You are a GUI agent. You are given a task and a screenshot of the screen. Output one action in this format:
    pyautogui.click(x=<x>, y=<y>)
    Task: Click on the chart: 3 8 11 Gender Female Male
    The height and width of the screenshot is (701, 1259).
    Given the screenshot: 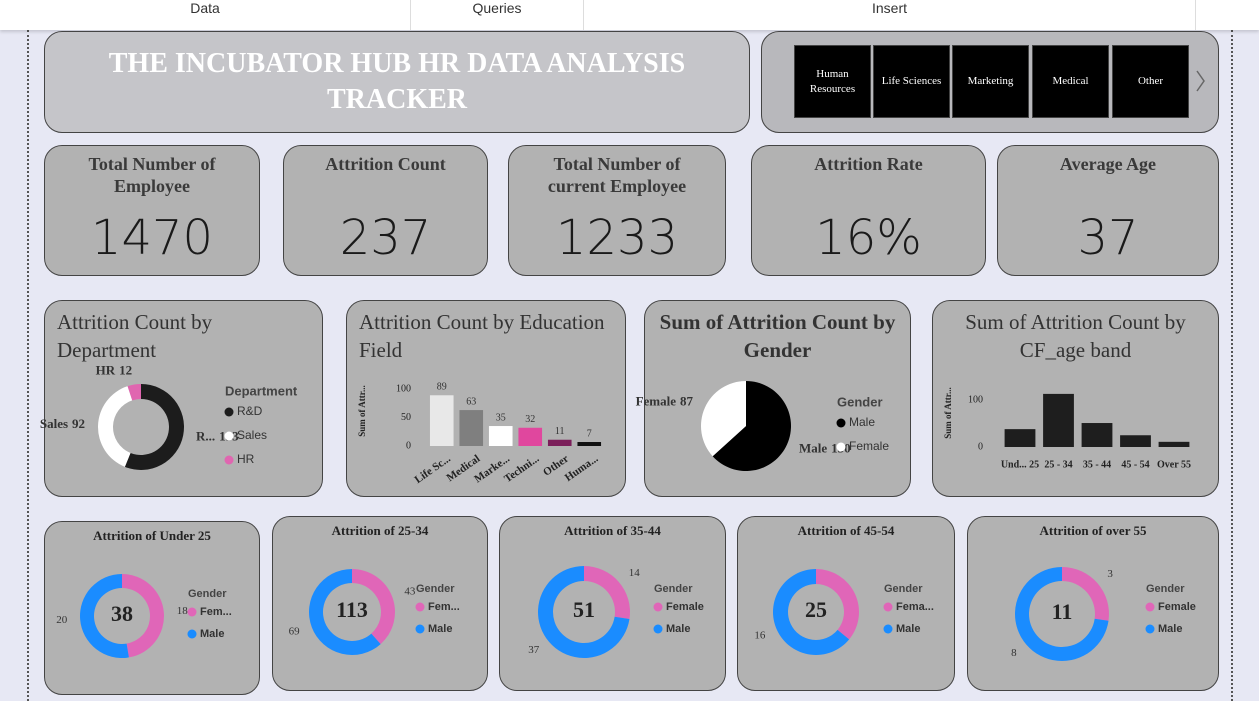 What is the action you would take?
    pyautogui.click(x=1103, y=614)
    